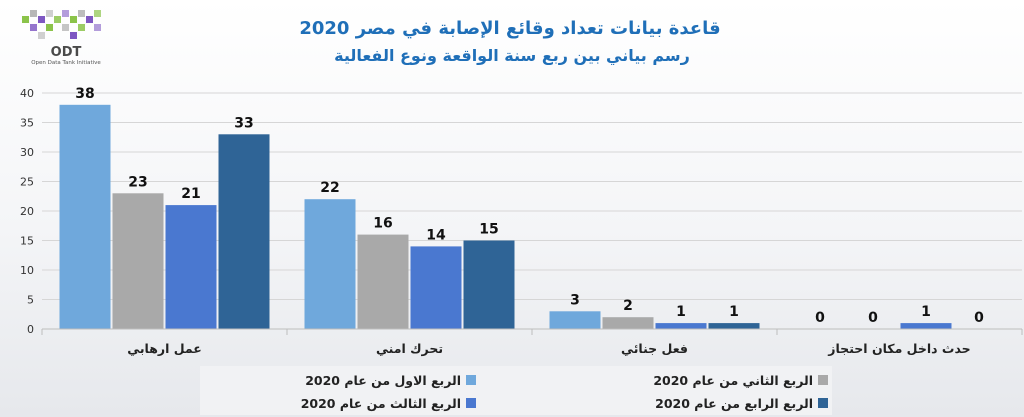 The width and height of the screenshot is (1024, 417). What do you see at coordinates (243, 123) in the screenshot?
I see `data-label: 33` at bounding box center [243, 123].